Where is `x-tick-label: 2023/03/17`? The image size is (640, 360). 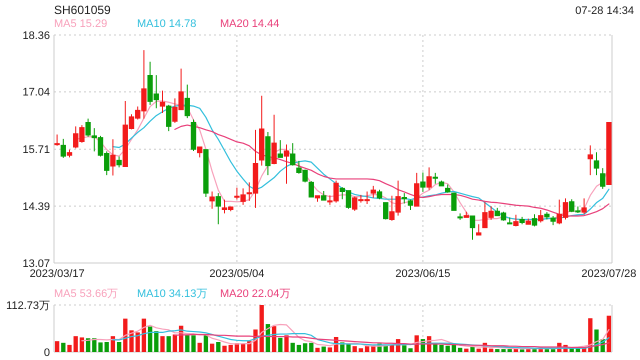 x-tick-label: 2023/03/17 is located at coordinates (57, 274).